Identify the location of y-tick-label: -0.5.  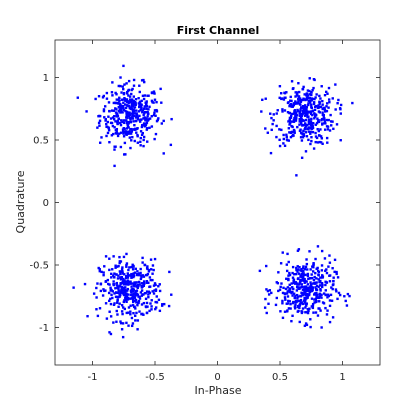
(39, 266).